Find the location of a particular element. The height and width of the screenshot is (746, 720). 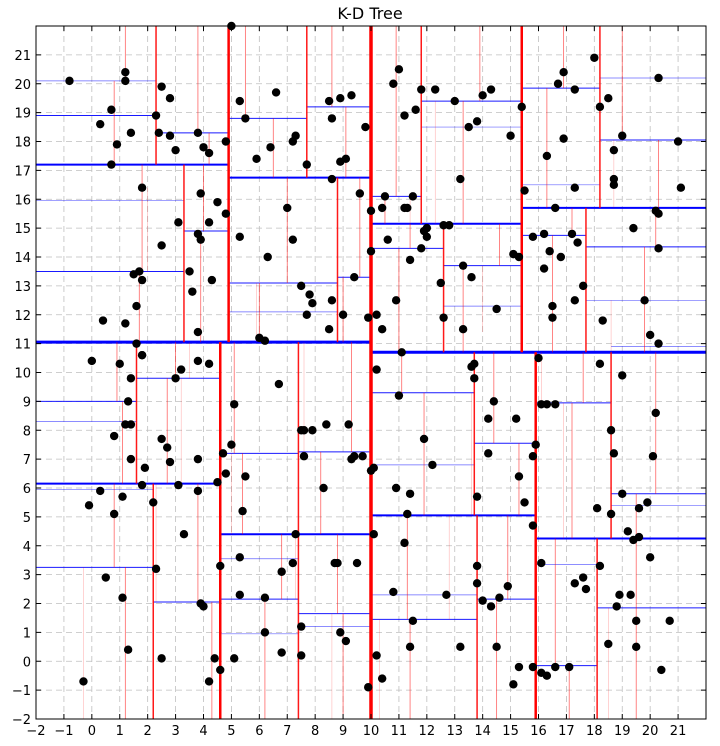

x-tick-label: 0 is located at coordinates (92, 731).